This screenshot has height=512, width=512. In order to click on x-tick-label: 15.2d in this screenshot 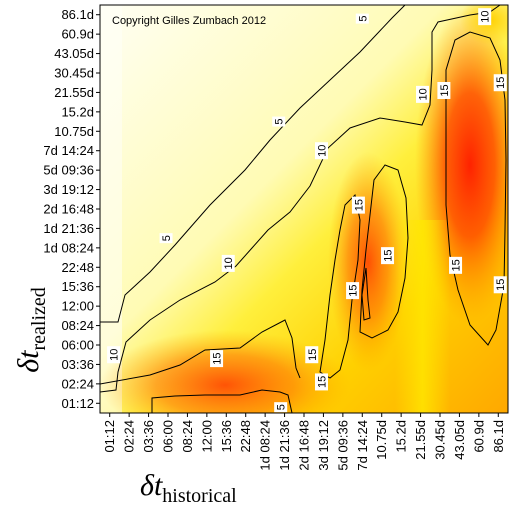, I will do `click(401, 436)`.